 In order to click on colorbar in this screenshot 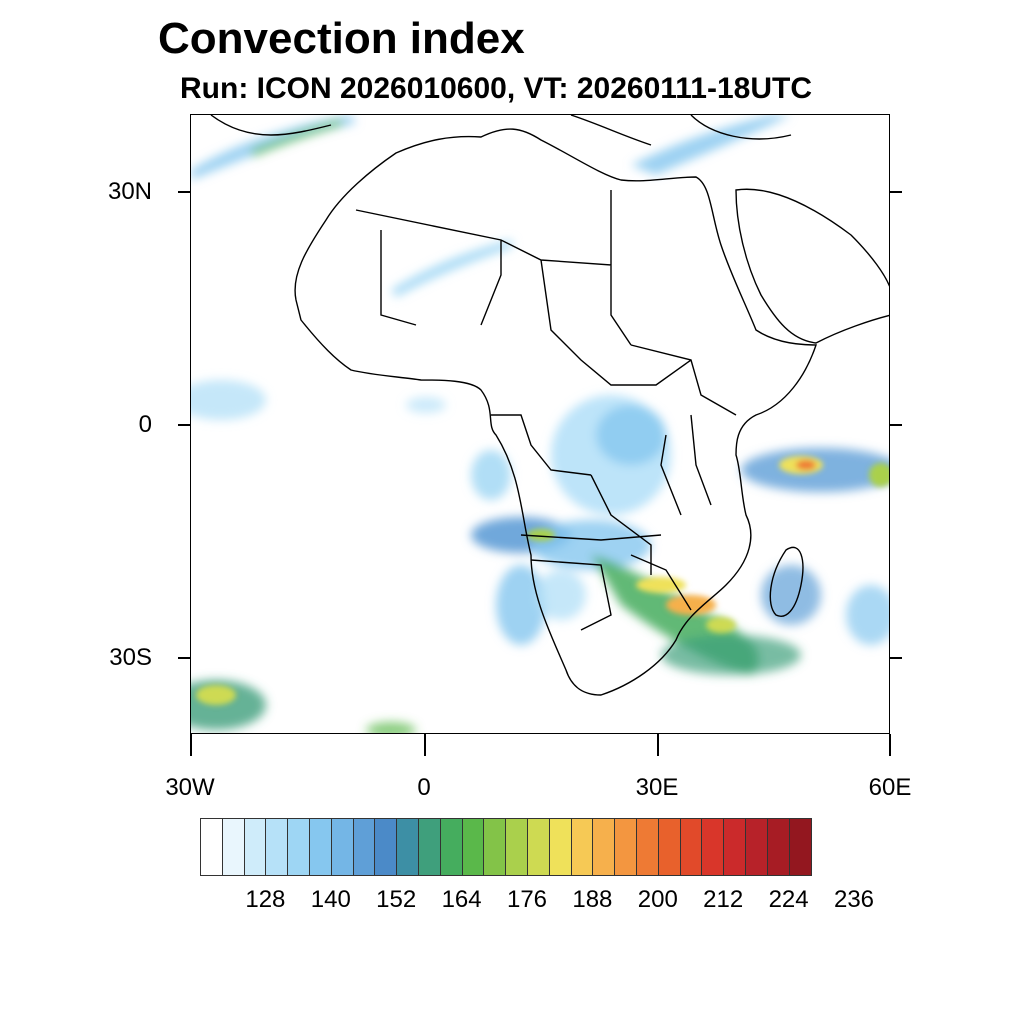, I will do `click(506, 847)`.